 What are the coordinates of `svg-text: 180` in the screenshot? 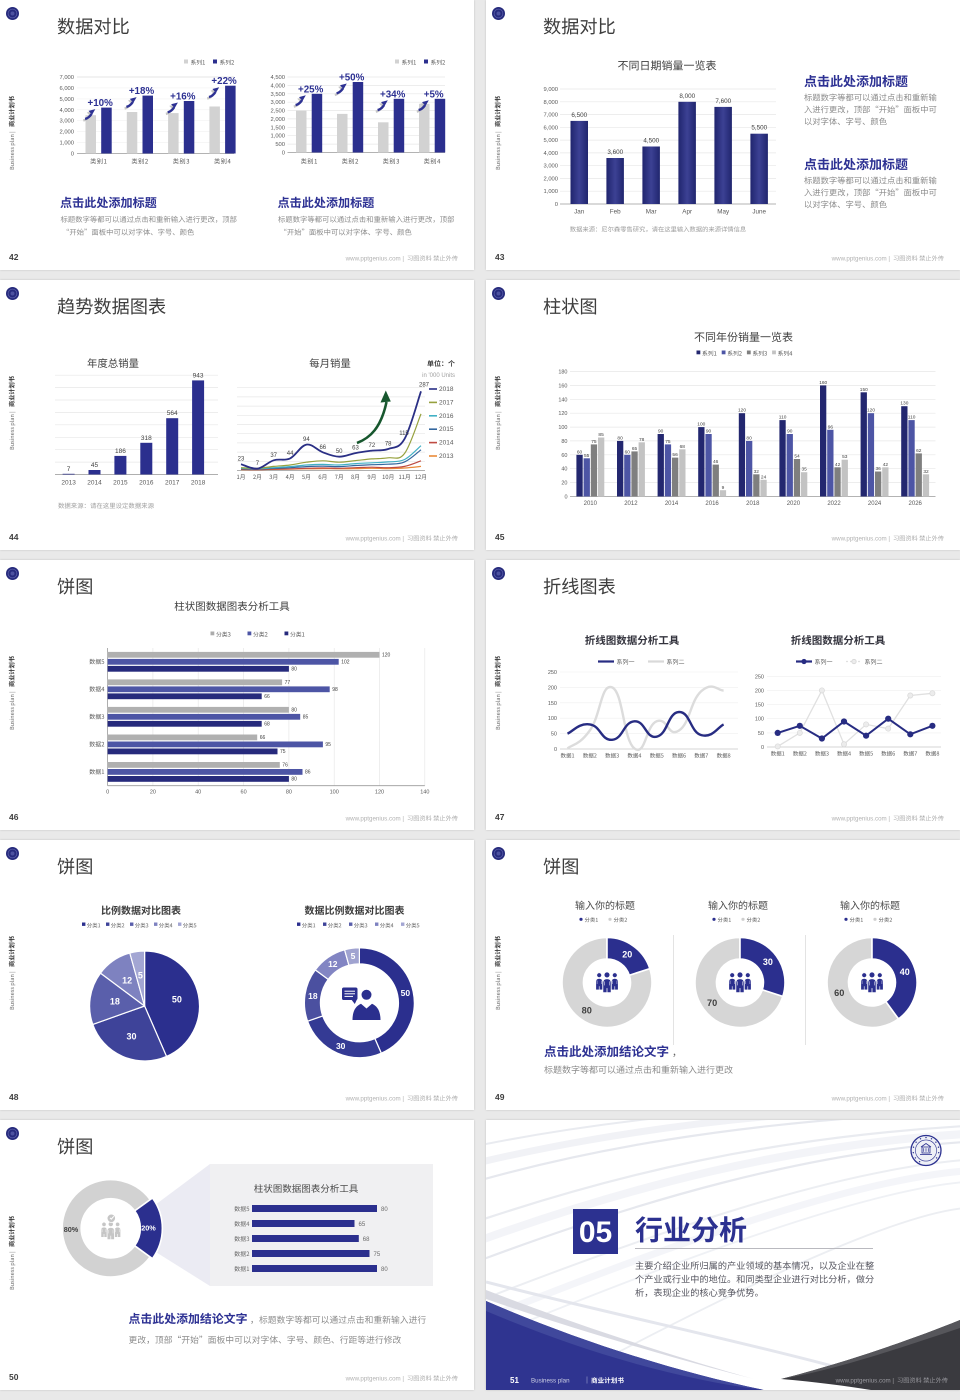 It's located at (562, 373).